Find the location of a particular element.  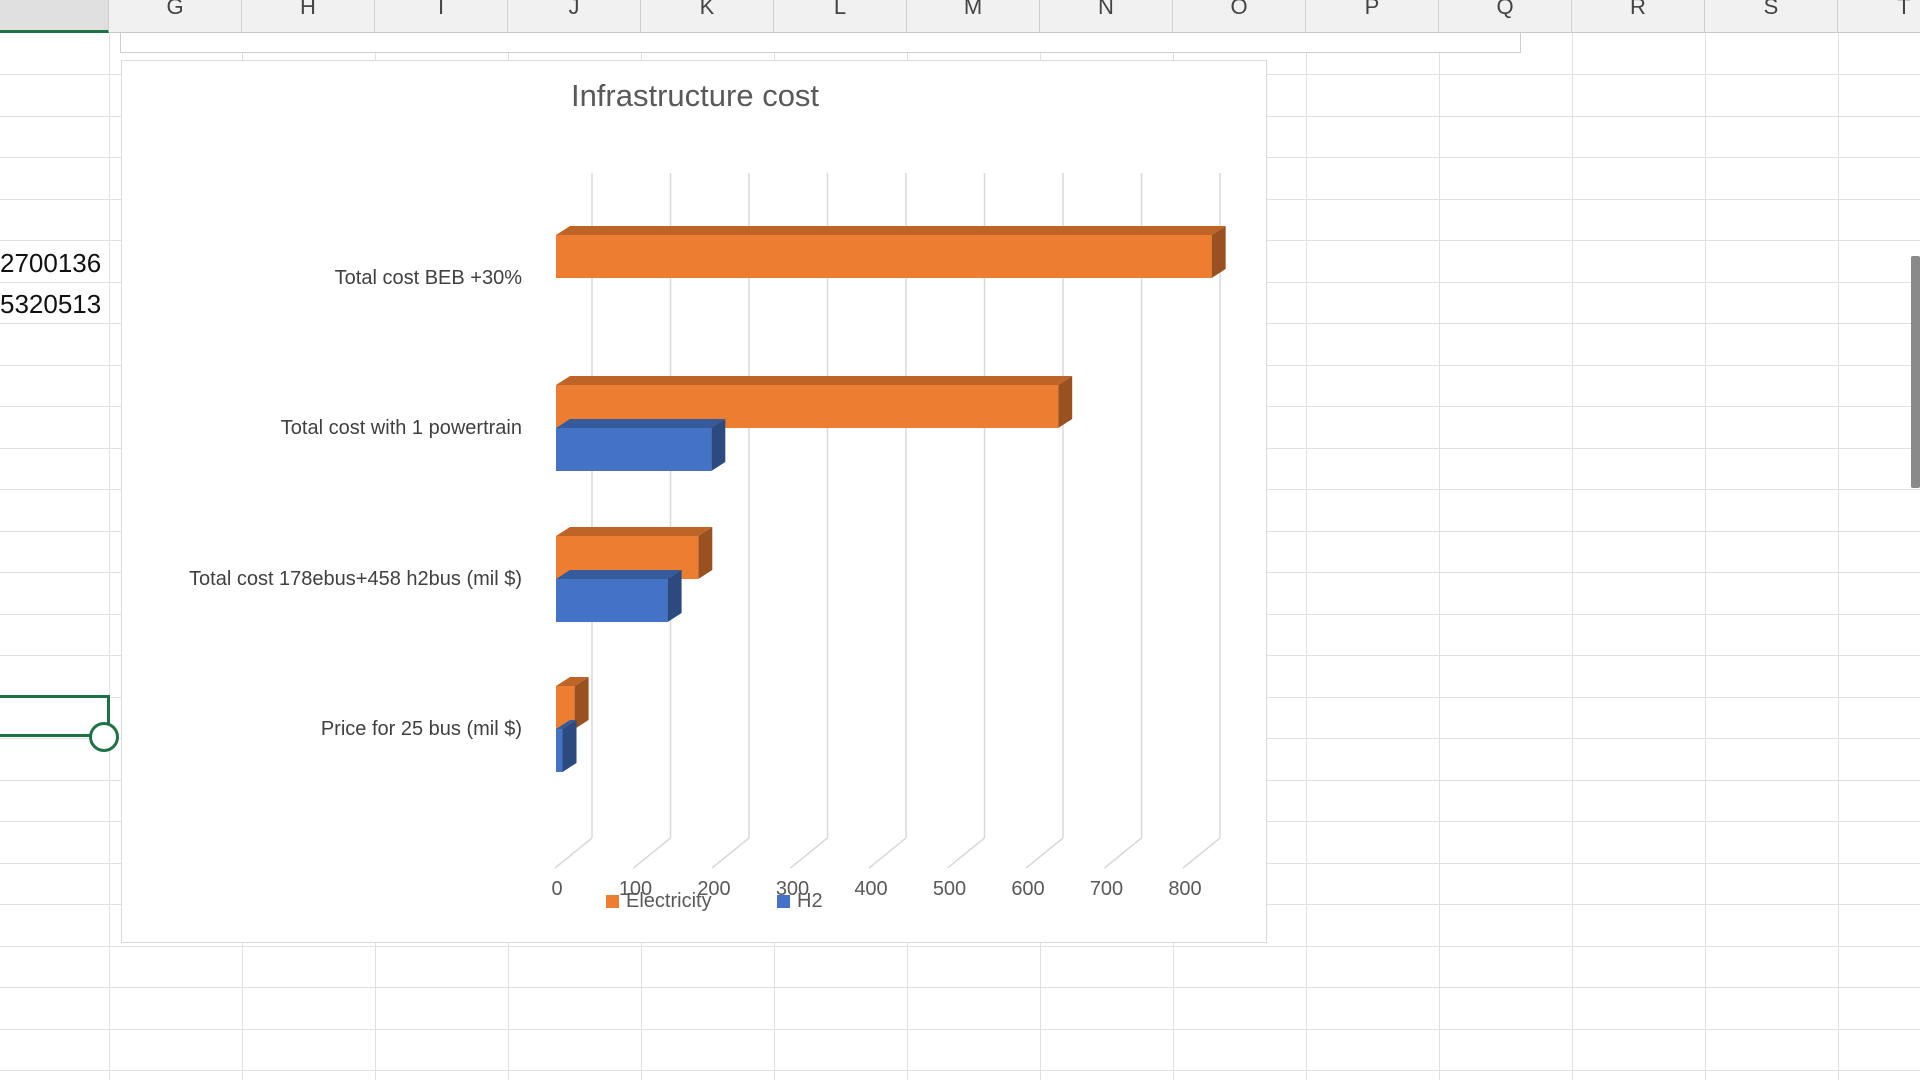

column-header-n: N is located at coordinates (1106, 16).